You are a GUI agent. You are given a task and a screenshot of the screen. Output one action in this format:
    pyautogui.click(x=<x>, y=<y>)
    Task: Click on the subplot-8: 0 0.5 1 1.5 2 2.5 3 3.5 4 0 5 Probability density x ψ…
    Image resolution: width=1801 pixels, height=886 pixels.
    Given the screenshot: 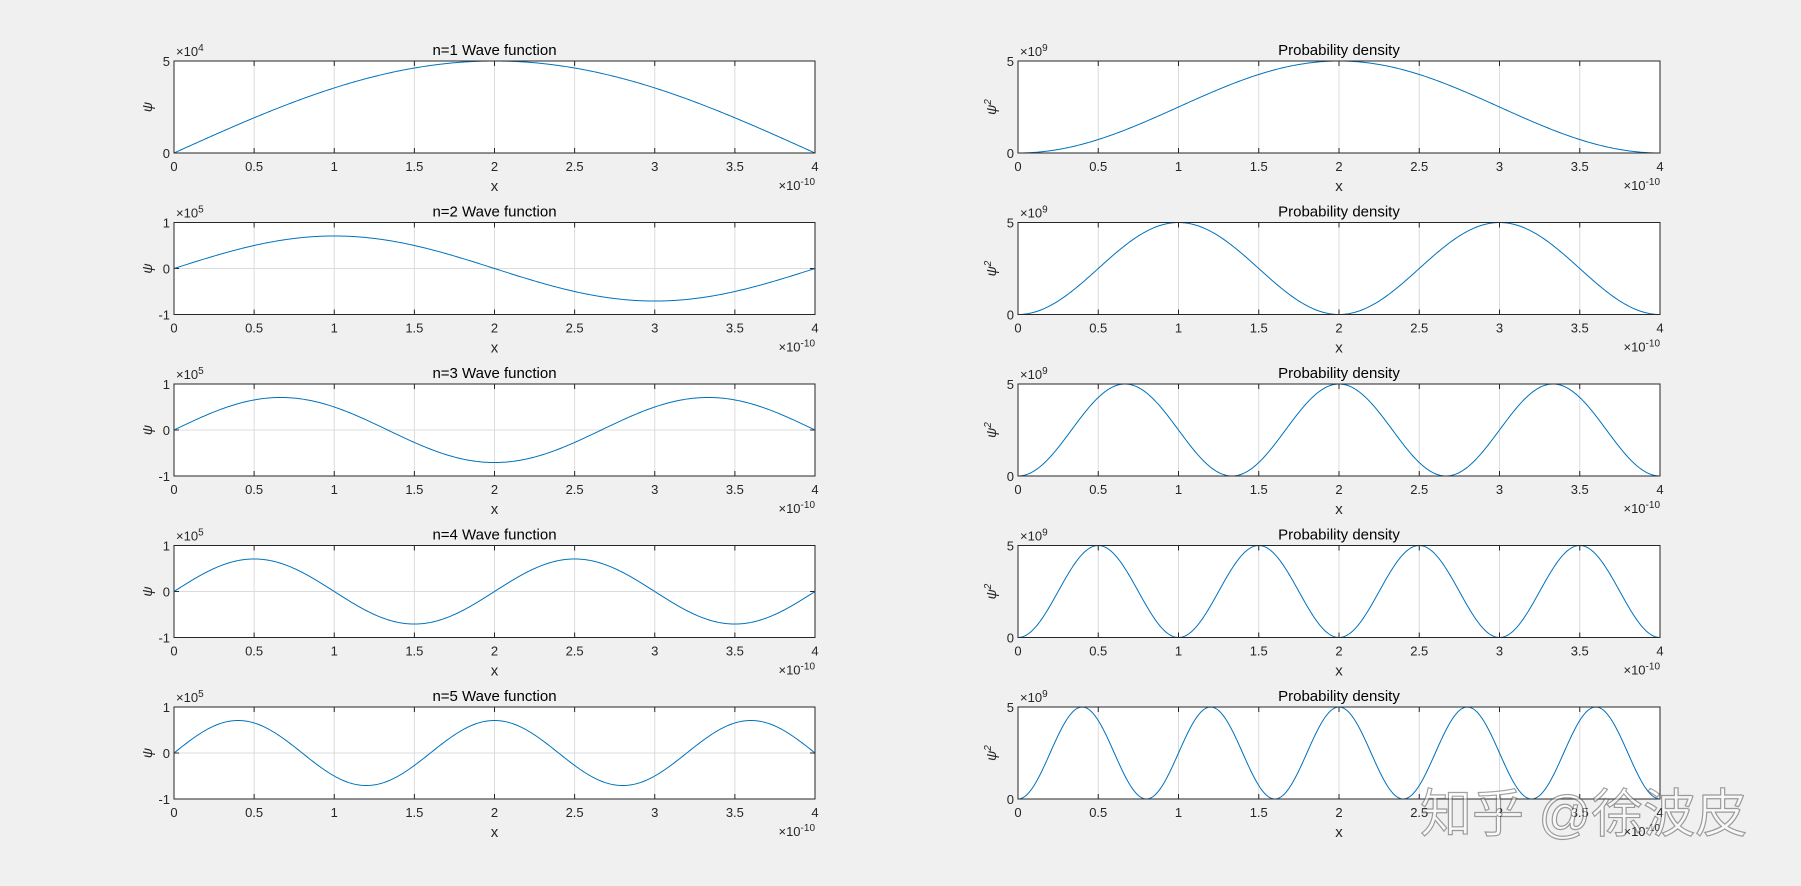 What is the action you would take?
    pyautogui.click(x=1323, y=603)
    